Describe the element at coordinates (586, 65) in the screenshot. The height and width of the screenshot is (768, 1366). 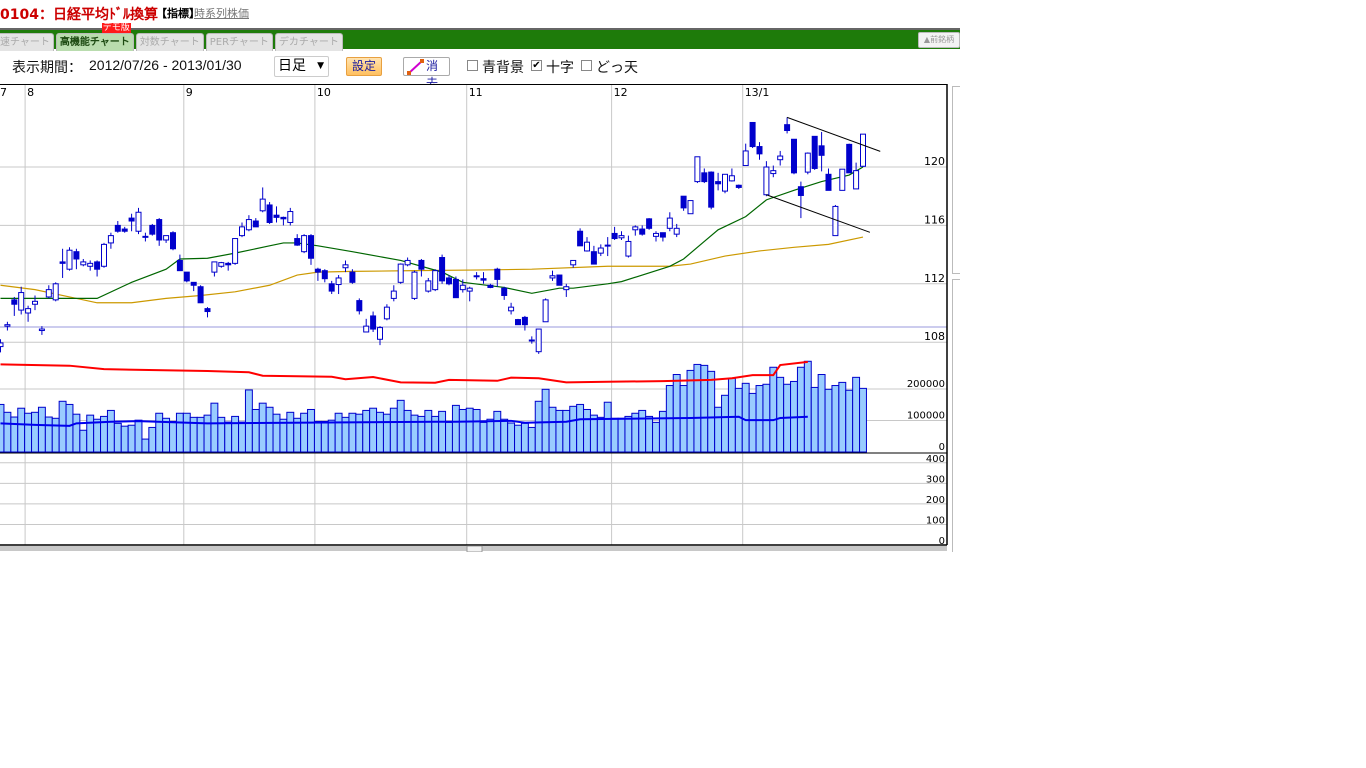
I see `dotten-checkbox` at that location.